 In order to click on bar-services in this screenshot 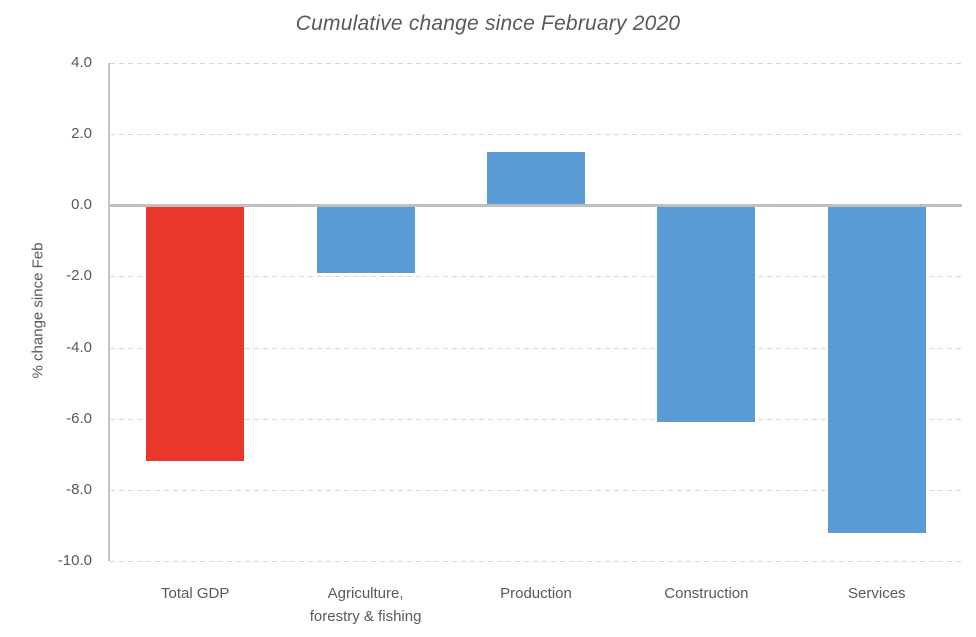, I will do `click(876, 369)`.